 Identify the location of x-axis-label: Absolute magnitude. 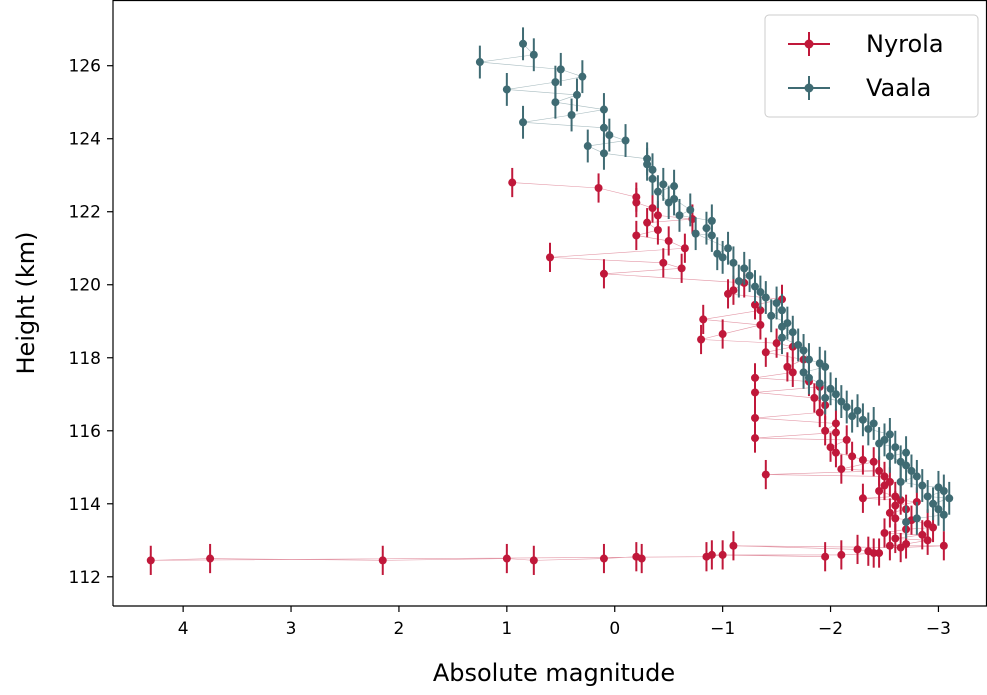
(554, 673).